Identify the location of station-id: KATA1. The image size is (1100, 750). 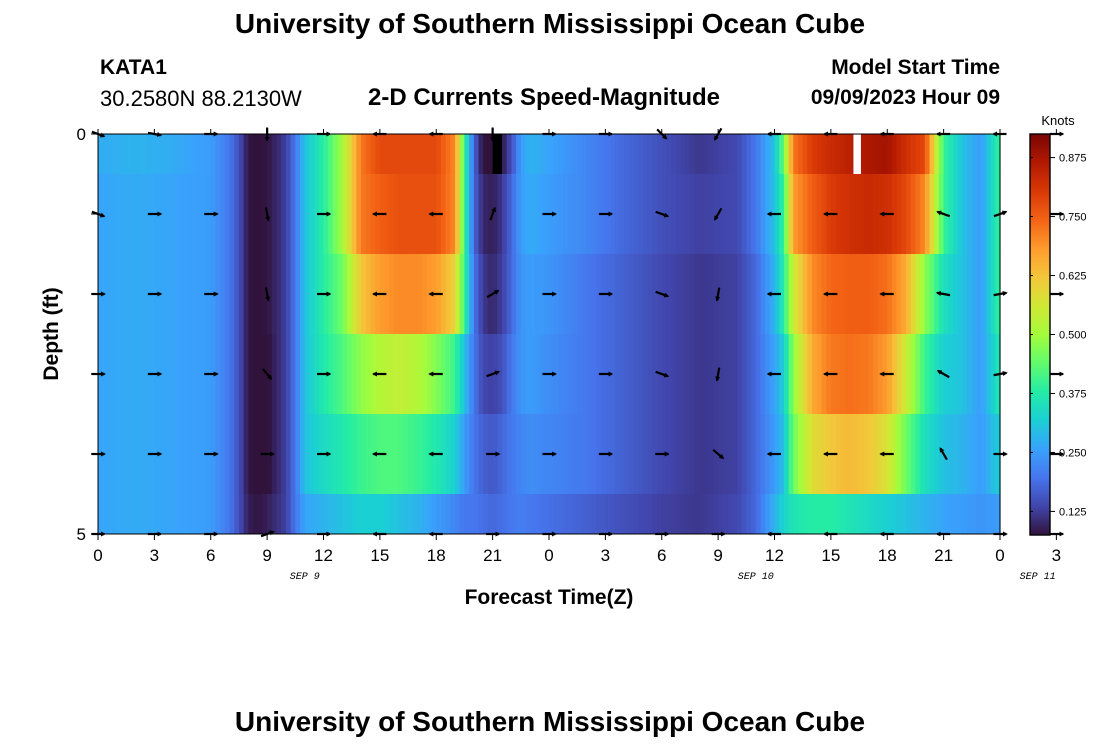
(133, 67).